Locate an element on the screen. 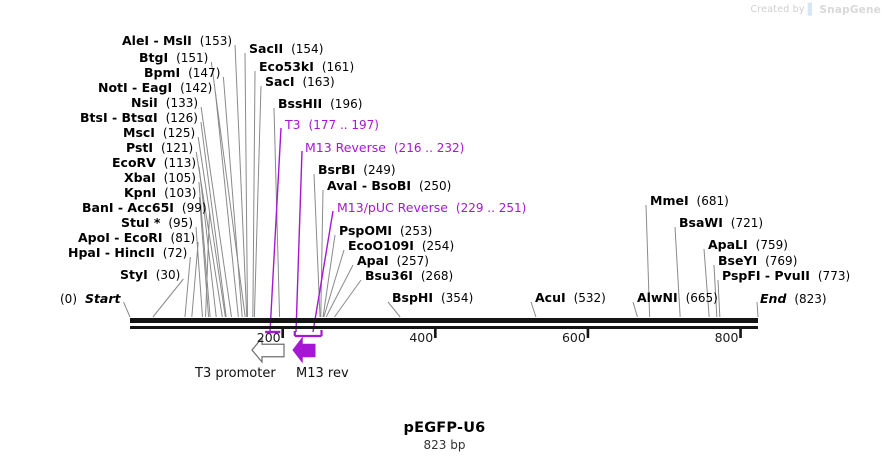 The height and width of the screenshot is (460, 889). enzyme-name: Bsu36I is located at coordinates (389, 275).